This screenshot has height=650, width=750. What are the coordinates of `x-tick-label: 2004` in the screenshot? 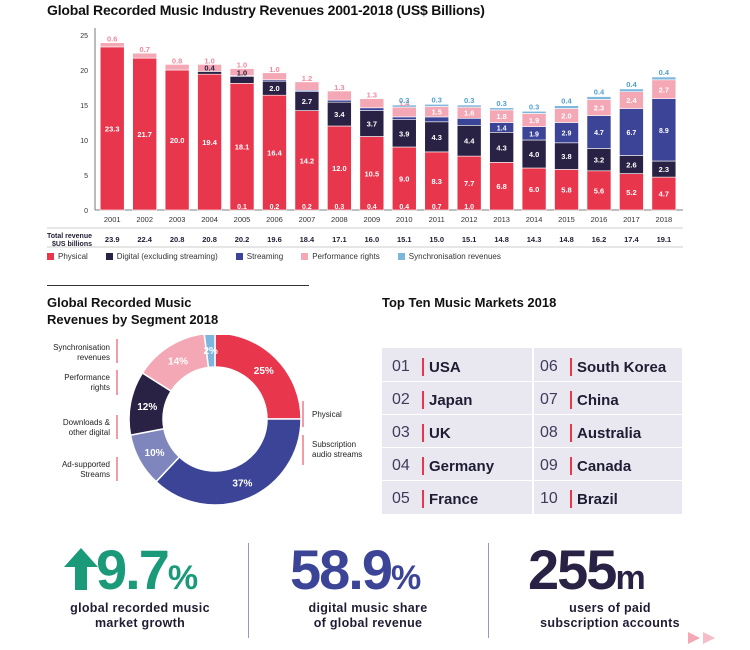 It's located at (209, 219).